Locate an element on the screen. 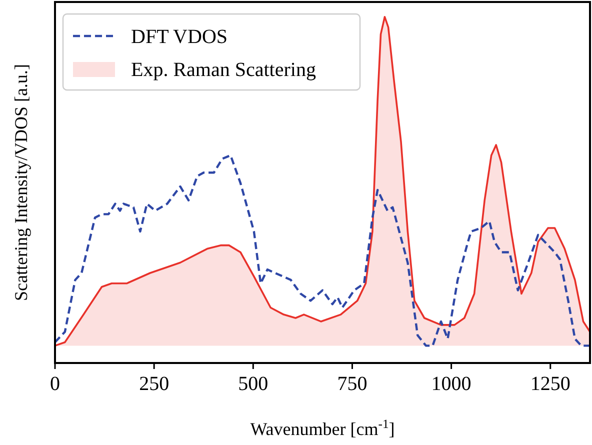 This screenshot has width=592, height=445. x-tick-label: 1000 is located at coordinates (451, 384).